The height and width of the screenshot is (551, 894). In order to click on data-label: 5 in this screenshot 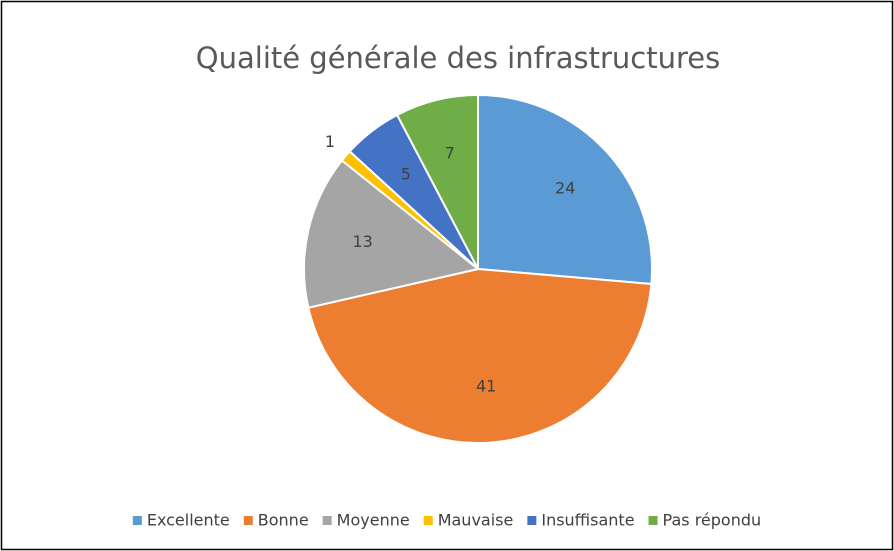, I will do `click(406, 174)`.